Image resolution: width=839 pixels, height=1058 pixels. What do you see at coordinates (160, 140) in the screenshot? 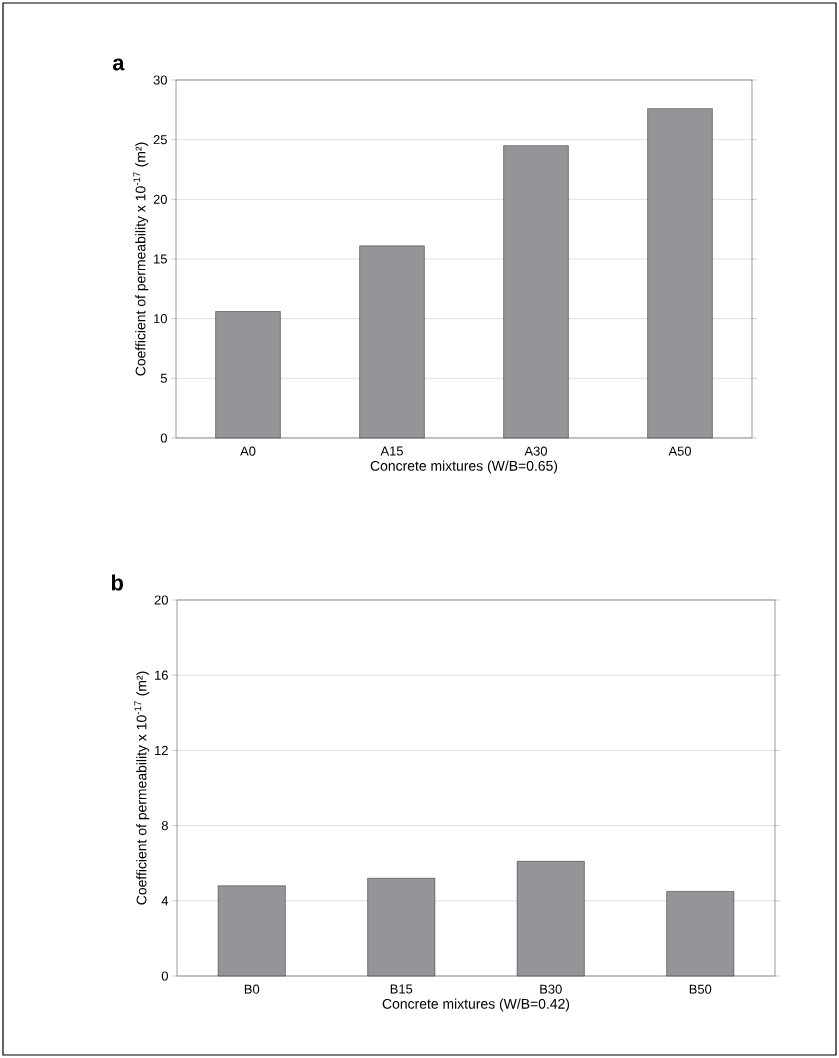
I see `y-tick-label: 25` at bounding box center [160, 140].